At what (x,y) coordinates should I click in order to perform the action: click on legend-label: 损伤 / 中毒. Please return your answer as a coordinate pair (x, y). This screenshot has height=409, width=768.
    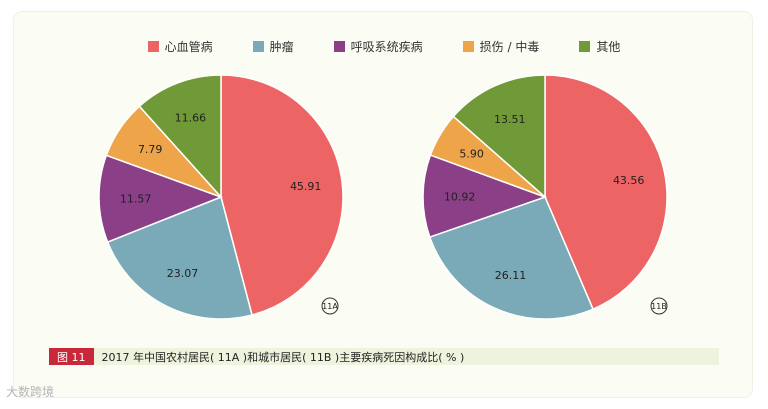
    Looking at the image, I should click on (509, 47).